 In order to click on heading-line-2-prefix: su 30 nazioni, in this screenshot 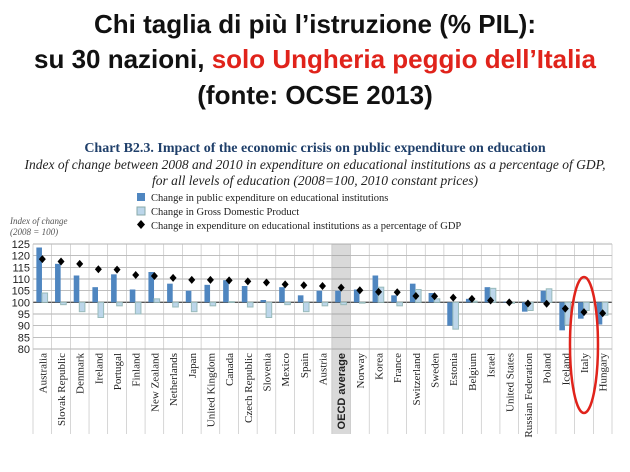, I will do `click(123, 59)`.